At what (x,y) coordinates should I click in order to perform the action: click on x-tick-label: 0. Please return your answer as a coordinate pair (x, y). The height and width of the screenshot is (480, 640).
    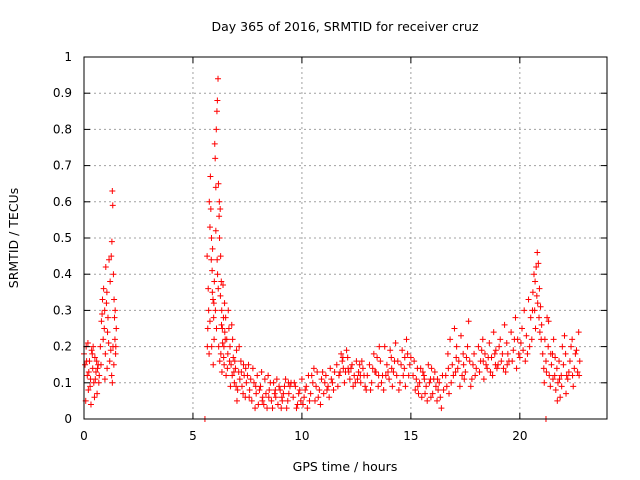
    Looking at the image, I should click on (84, 436).